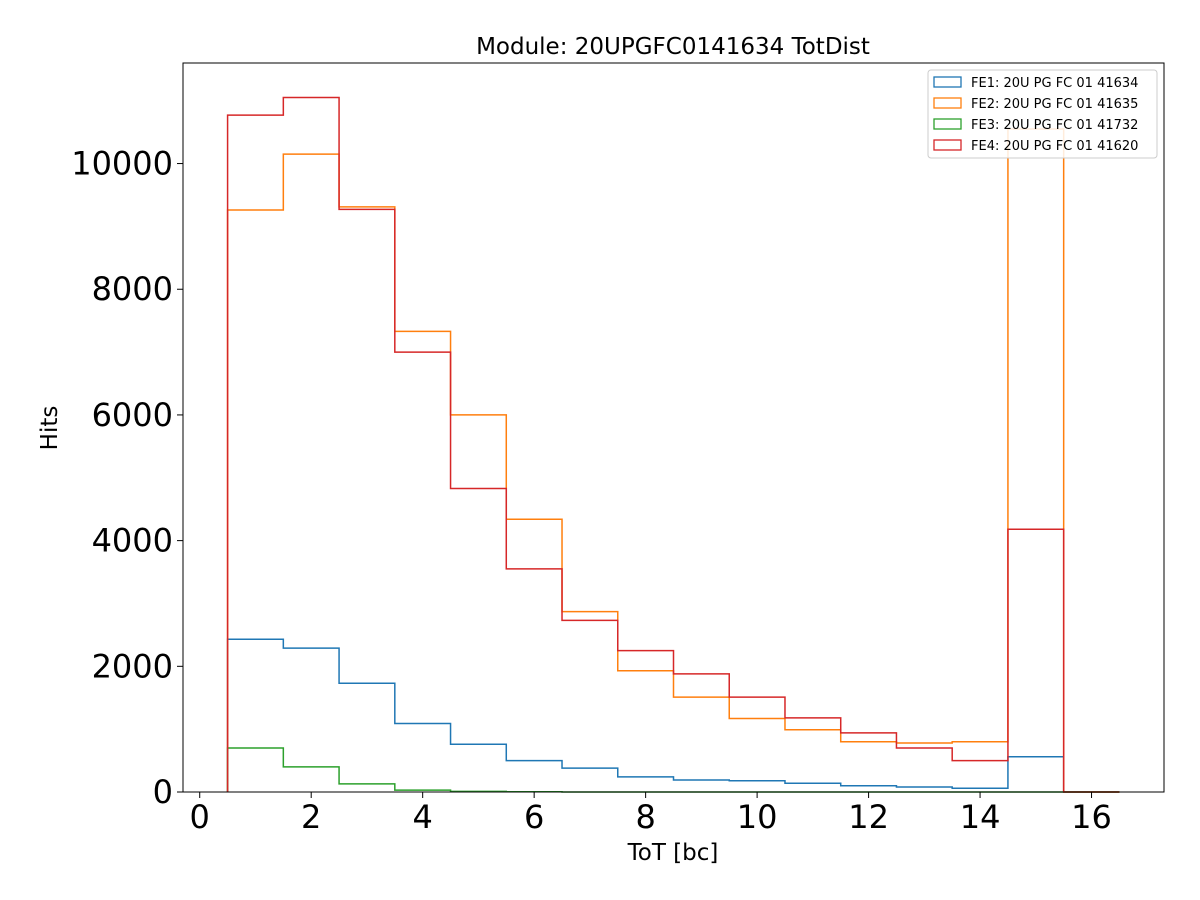  Describe the element at coordinates (422, 817) in the screenshot. I see `x-tick-label: 4` at that location.